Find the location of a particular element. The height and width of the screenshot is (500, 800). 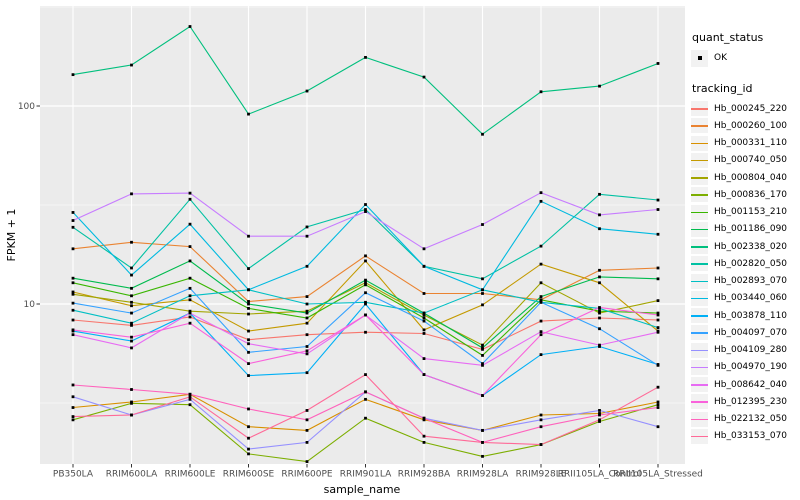

x-axis-title: sample_name is located at coordinates (362, 489).